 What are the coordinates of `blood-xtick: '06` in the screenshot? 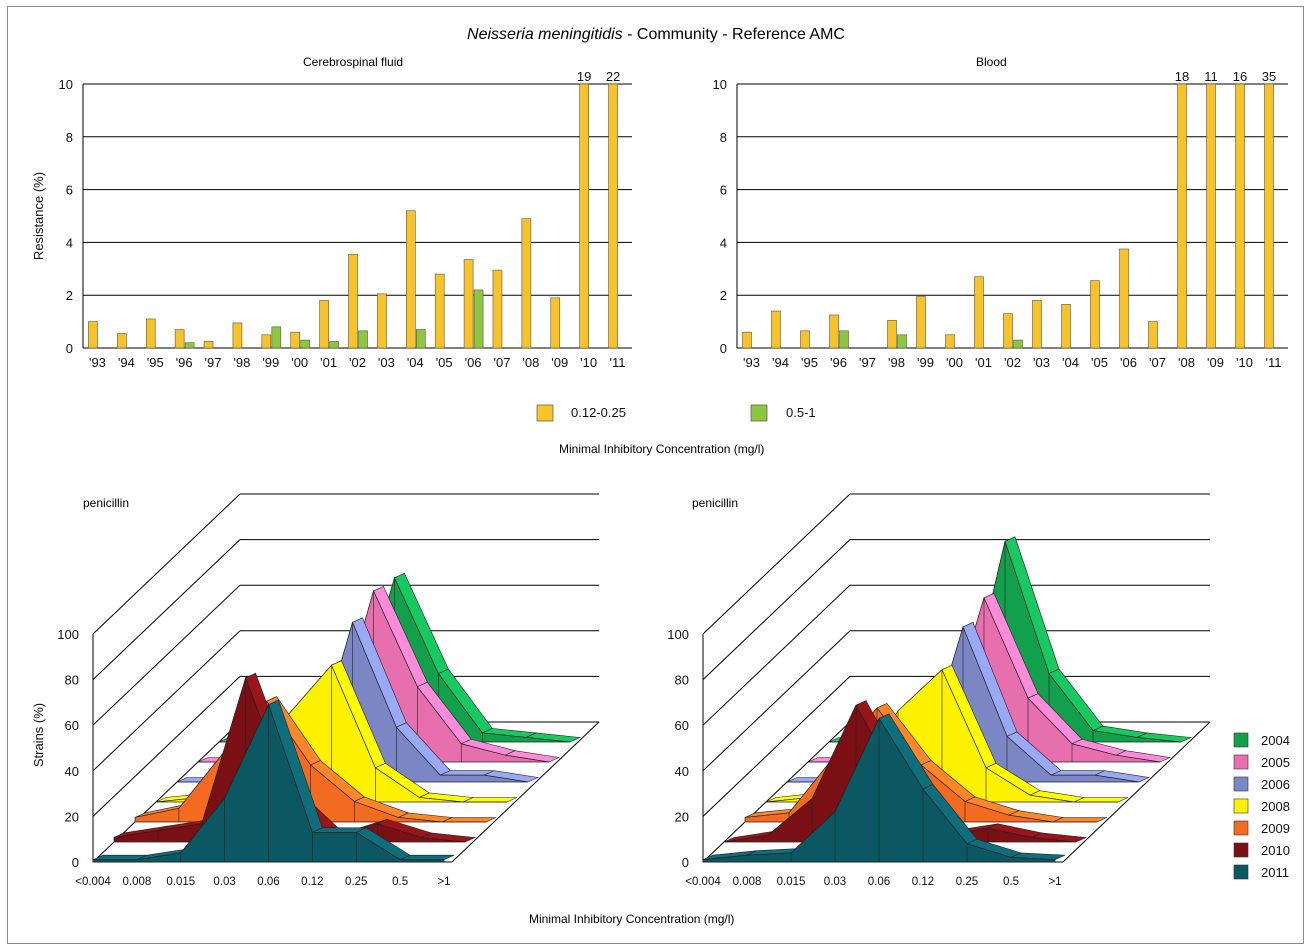 It's located at (1128, 362).